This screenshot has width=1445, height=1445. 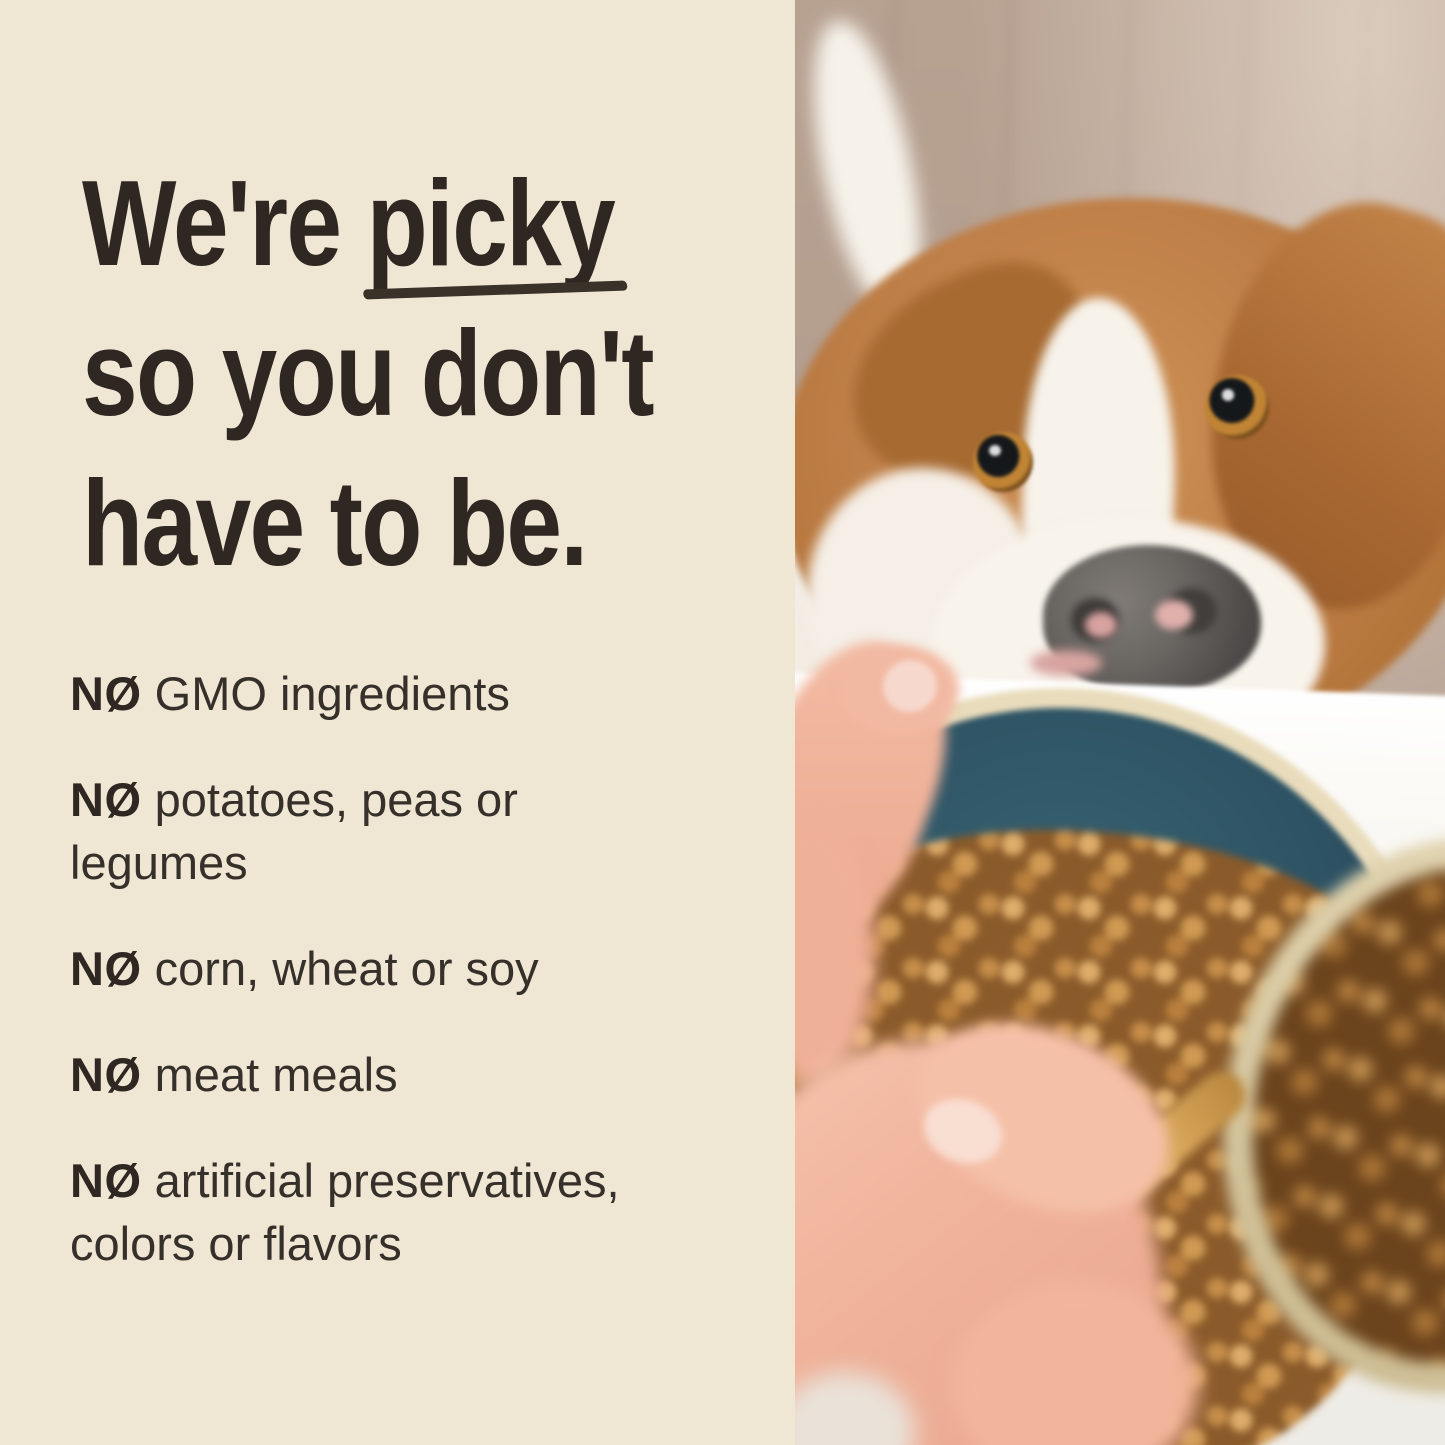 I want to click on claim-item: NØ GMO ingredients, so click(x=390, y=693).